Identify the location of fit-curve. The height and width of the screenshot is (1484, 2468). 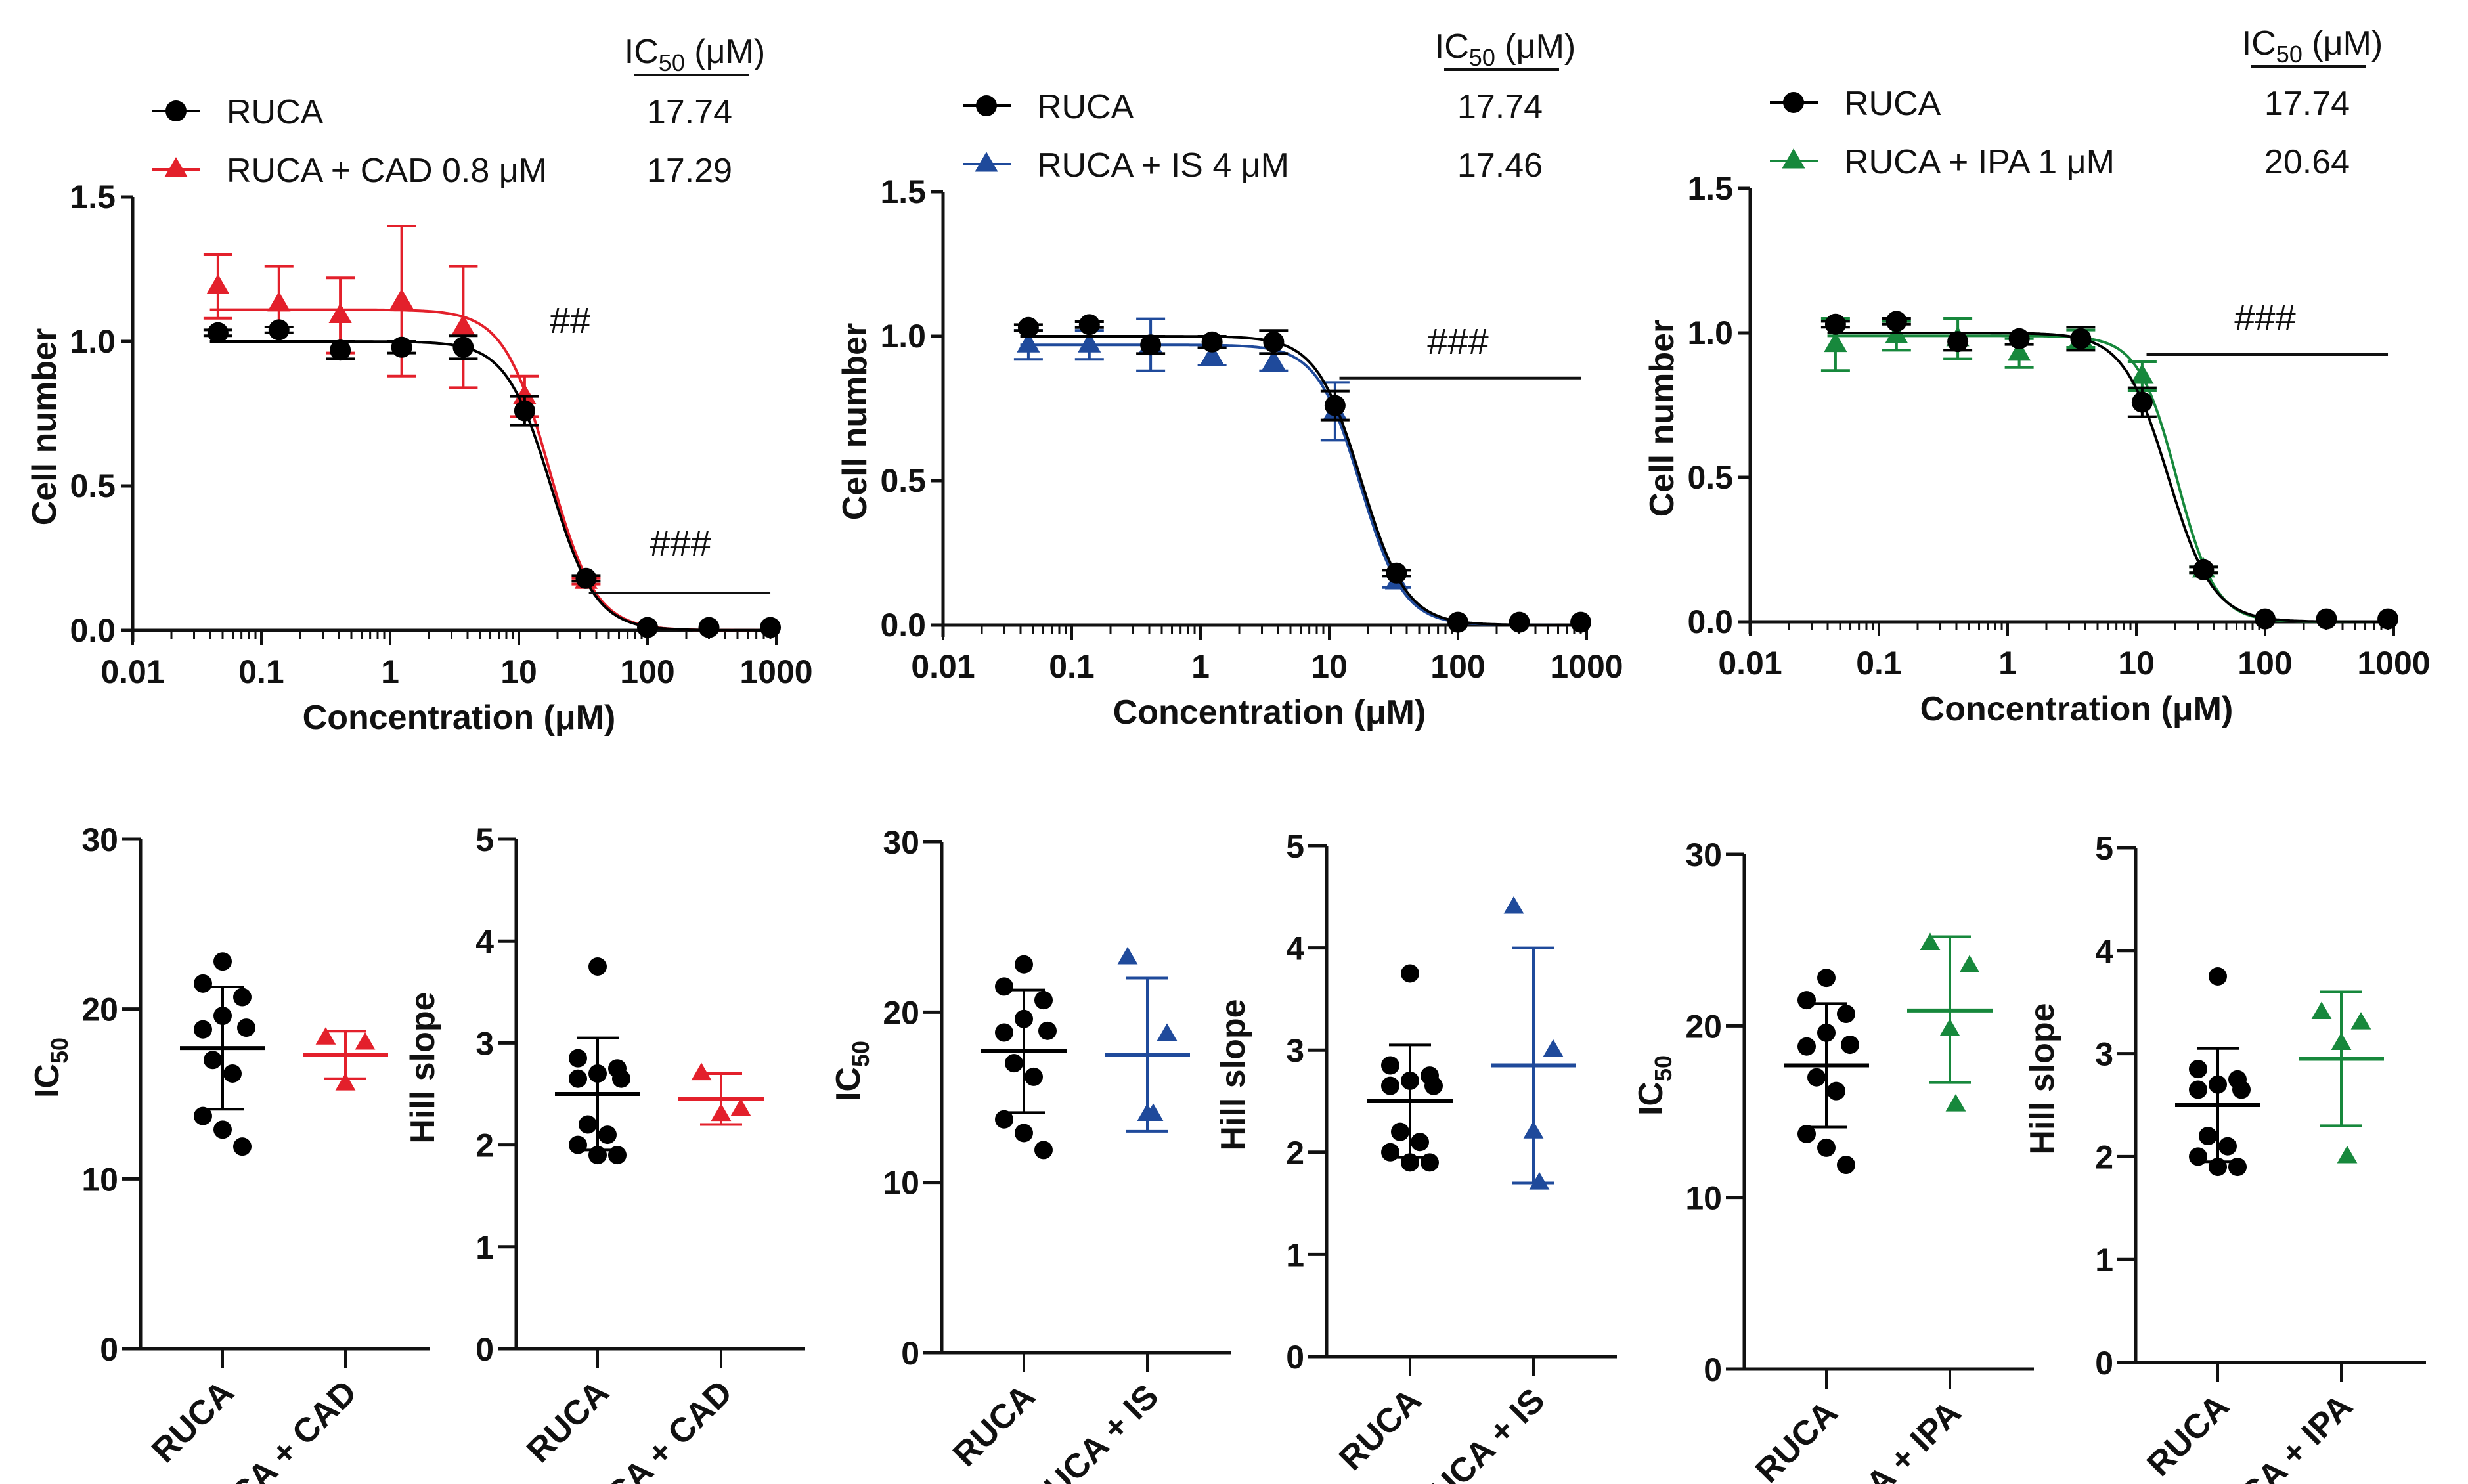
(2110, 477).